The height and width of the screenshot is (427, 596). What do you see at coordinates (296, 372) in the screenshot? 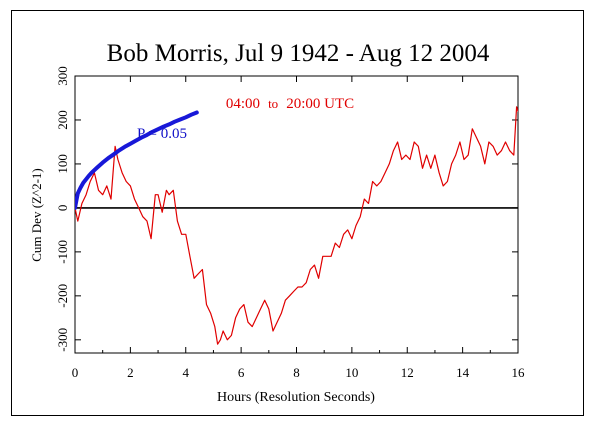
I see `x-tick-label: 8` at bounding box center [296, 372].